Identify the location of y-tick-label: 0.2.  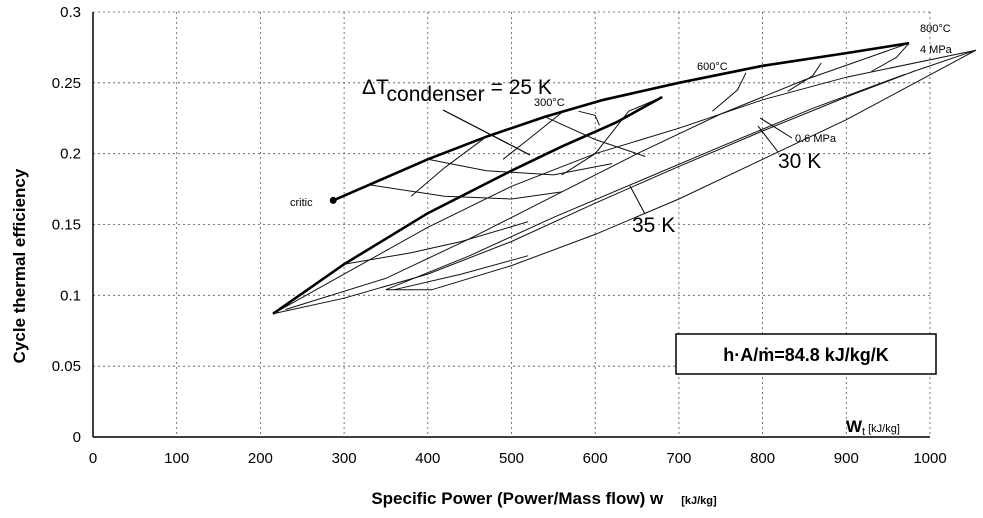
(70, 154).